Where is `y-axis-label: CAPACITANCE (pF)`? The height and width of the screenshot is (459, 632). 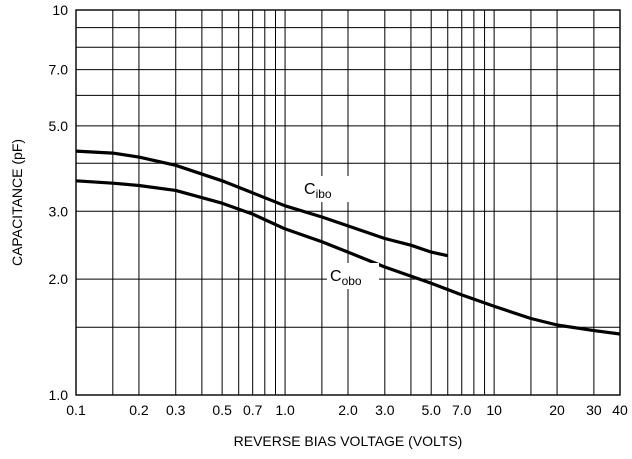 y-axis-label: CAPACITANCE (pF) is located at coordinates (17, 202).